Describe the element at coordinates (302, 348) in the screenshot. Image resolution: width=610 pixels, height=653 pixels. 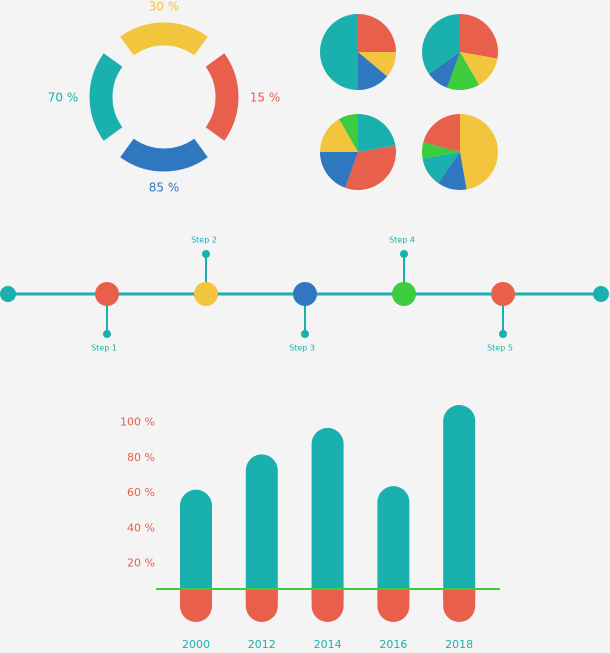
I see `step-label: Step 3` at that location.